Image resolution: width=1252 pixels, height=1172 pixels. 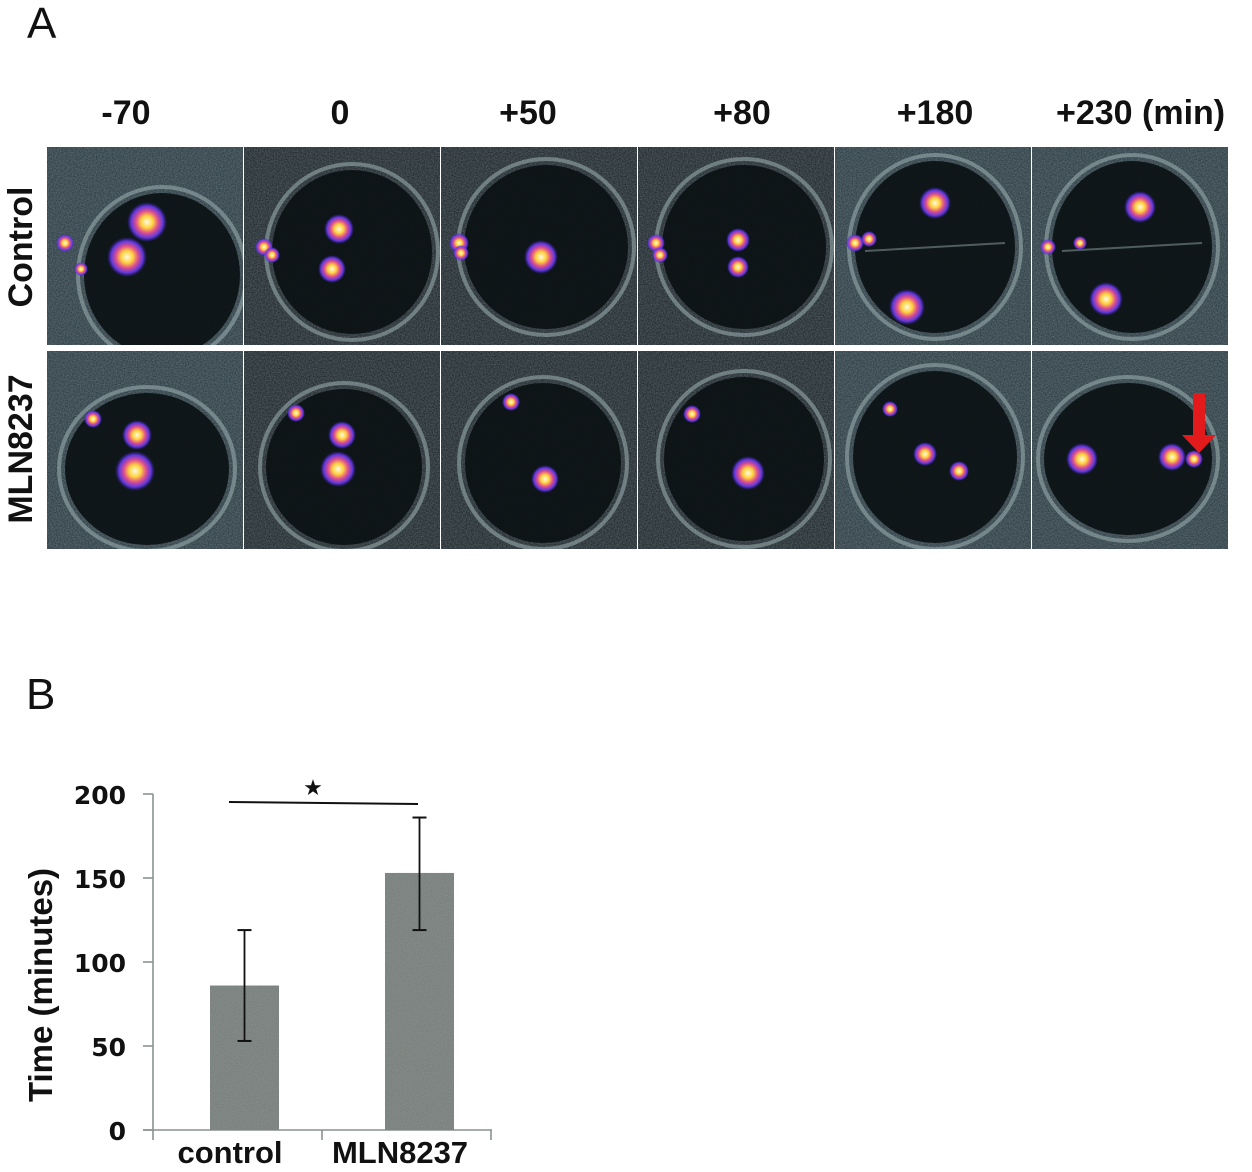 I want to click on y-tick-label: 50, so click(x=108, y=1047).